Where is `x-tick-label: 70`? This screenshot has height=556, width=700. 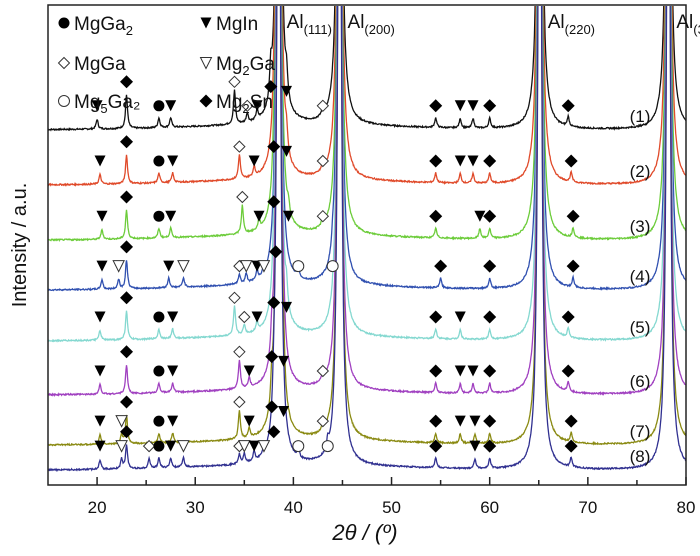
x-tick-label: 70 is located at coordinates (587, 507).